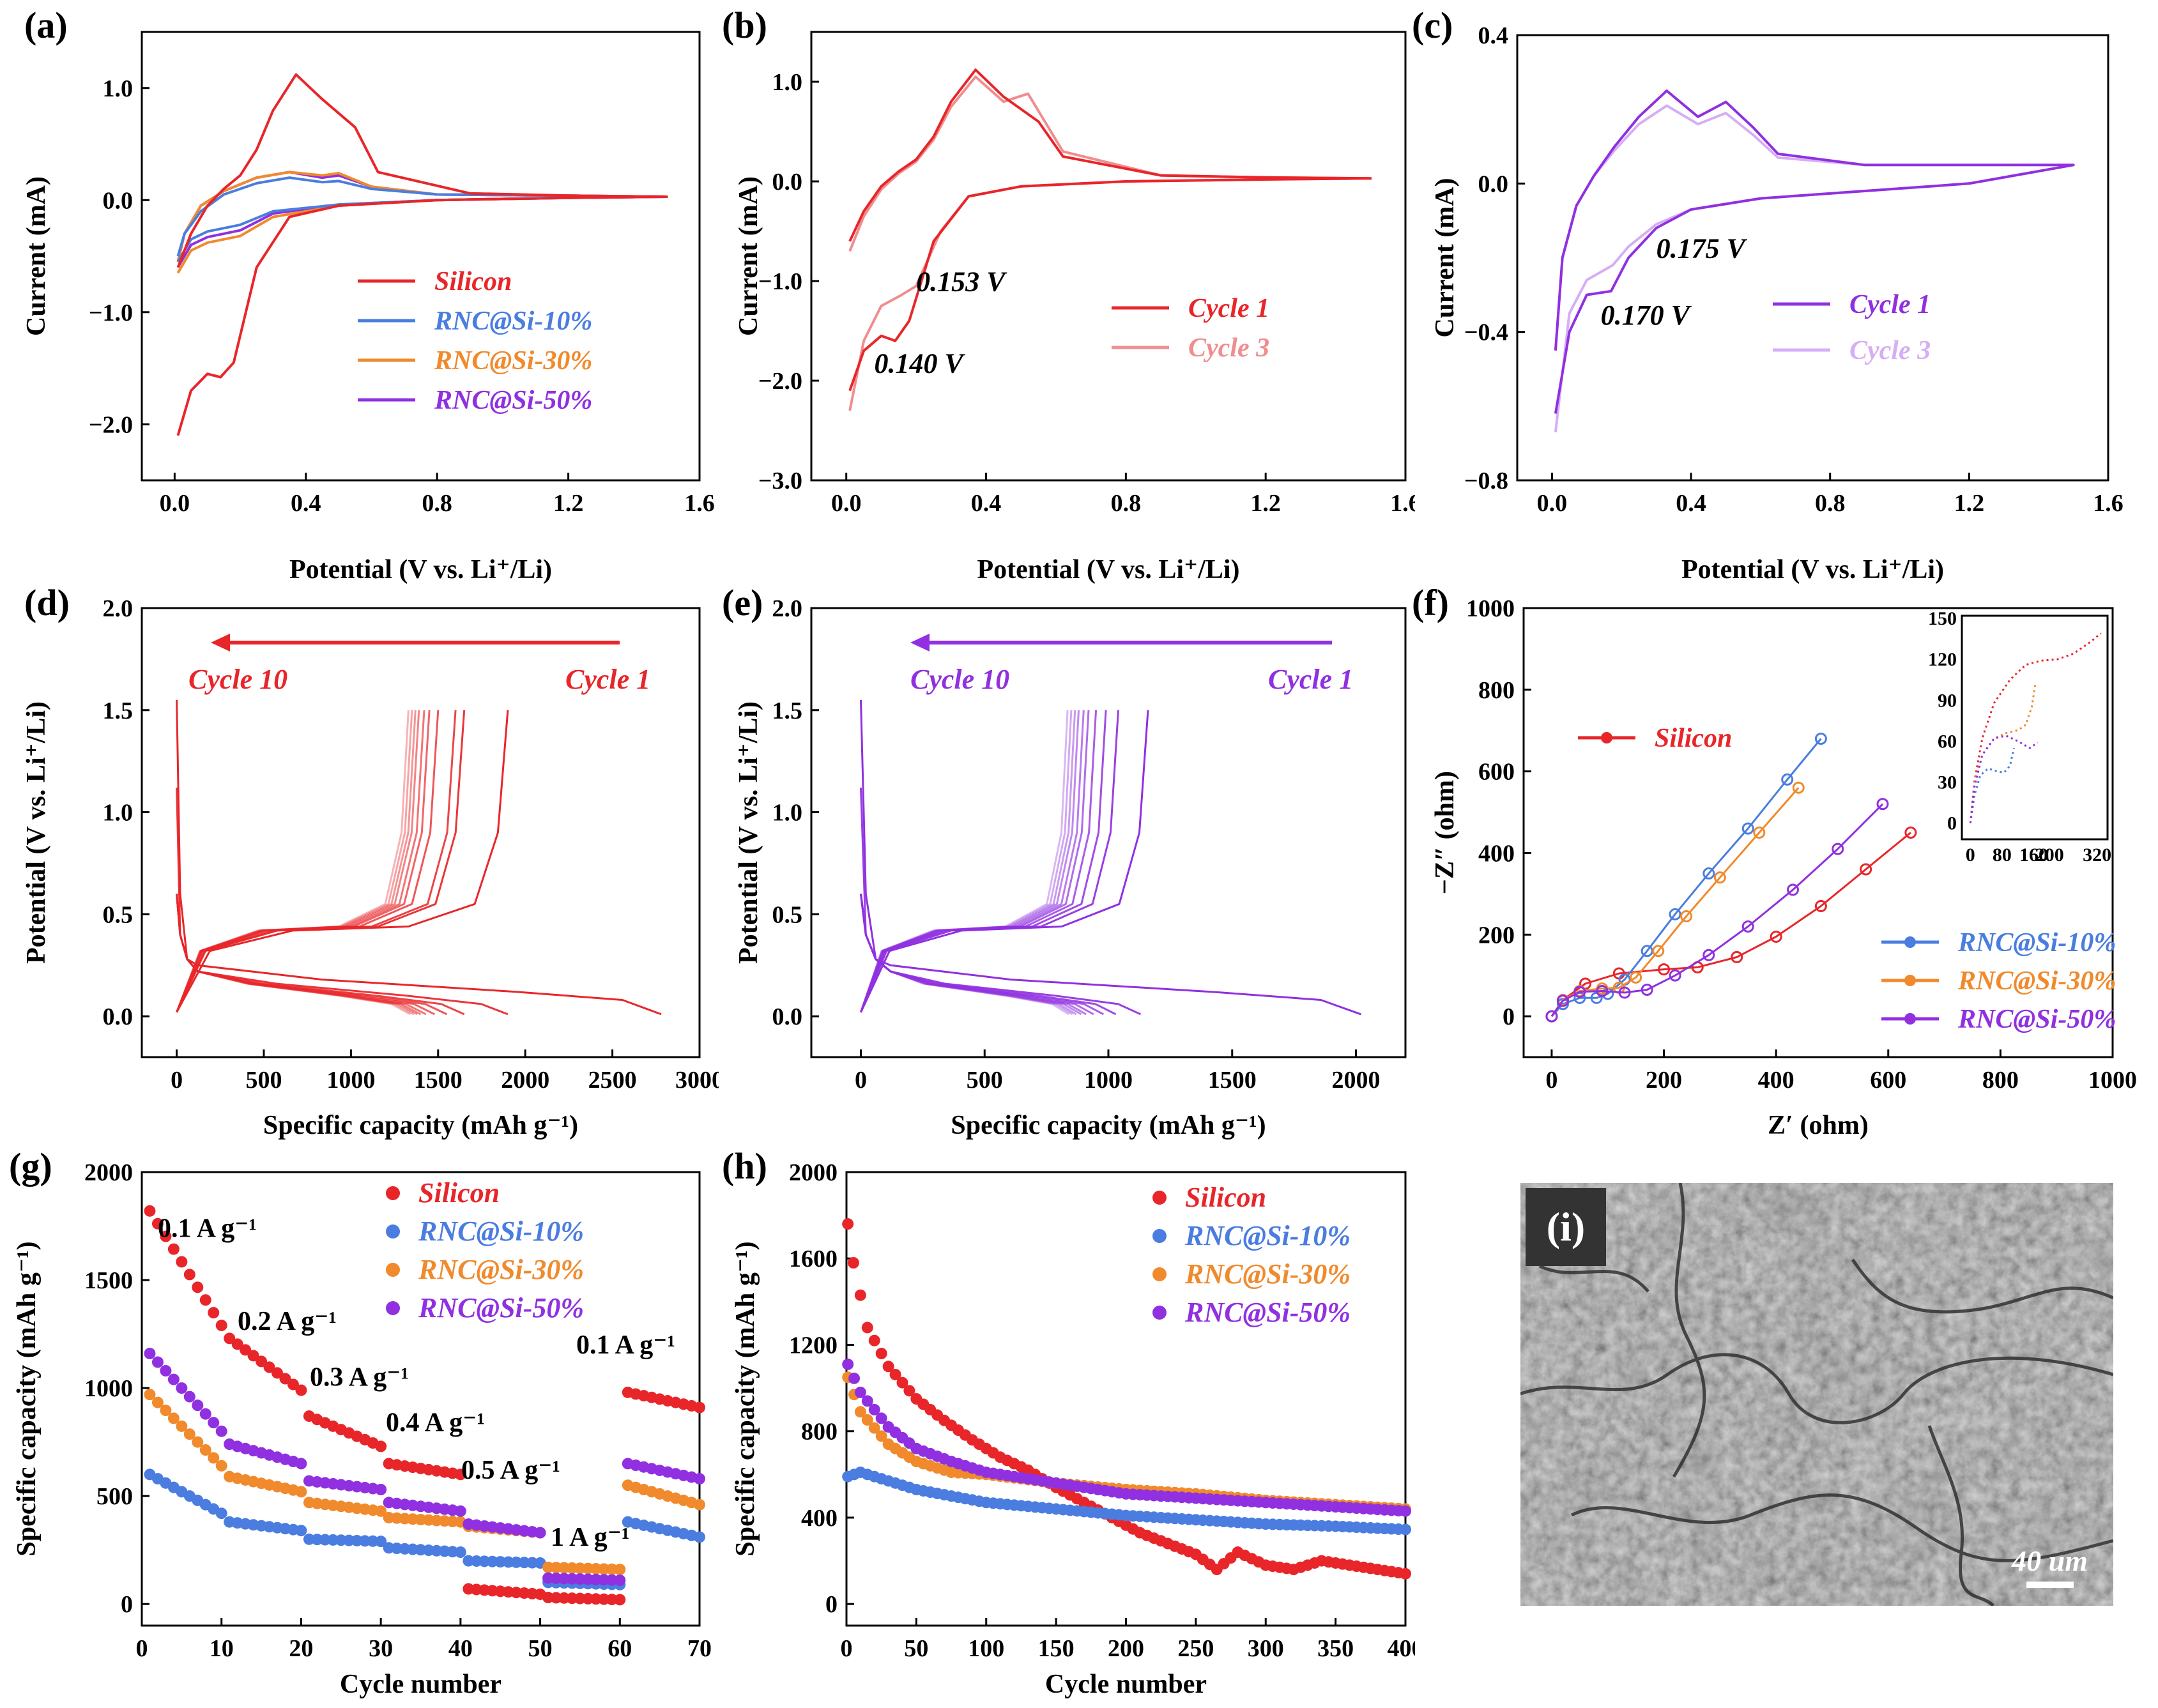 This screenshot has height=1708, width=2158. I want to click on y-tick-label: −0.8, so click(1486, 481).